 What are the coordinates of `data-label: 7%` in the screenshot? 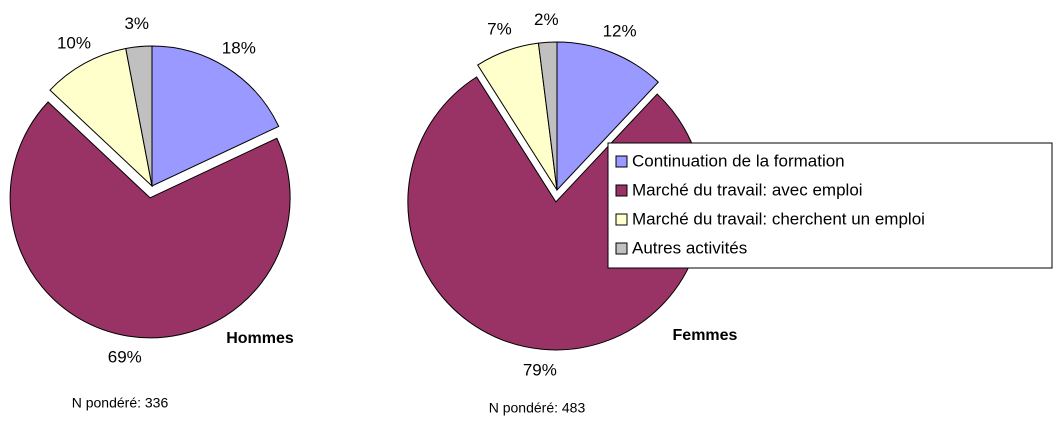 It's located at (499, 29).